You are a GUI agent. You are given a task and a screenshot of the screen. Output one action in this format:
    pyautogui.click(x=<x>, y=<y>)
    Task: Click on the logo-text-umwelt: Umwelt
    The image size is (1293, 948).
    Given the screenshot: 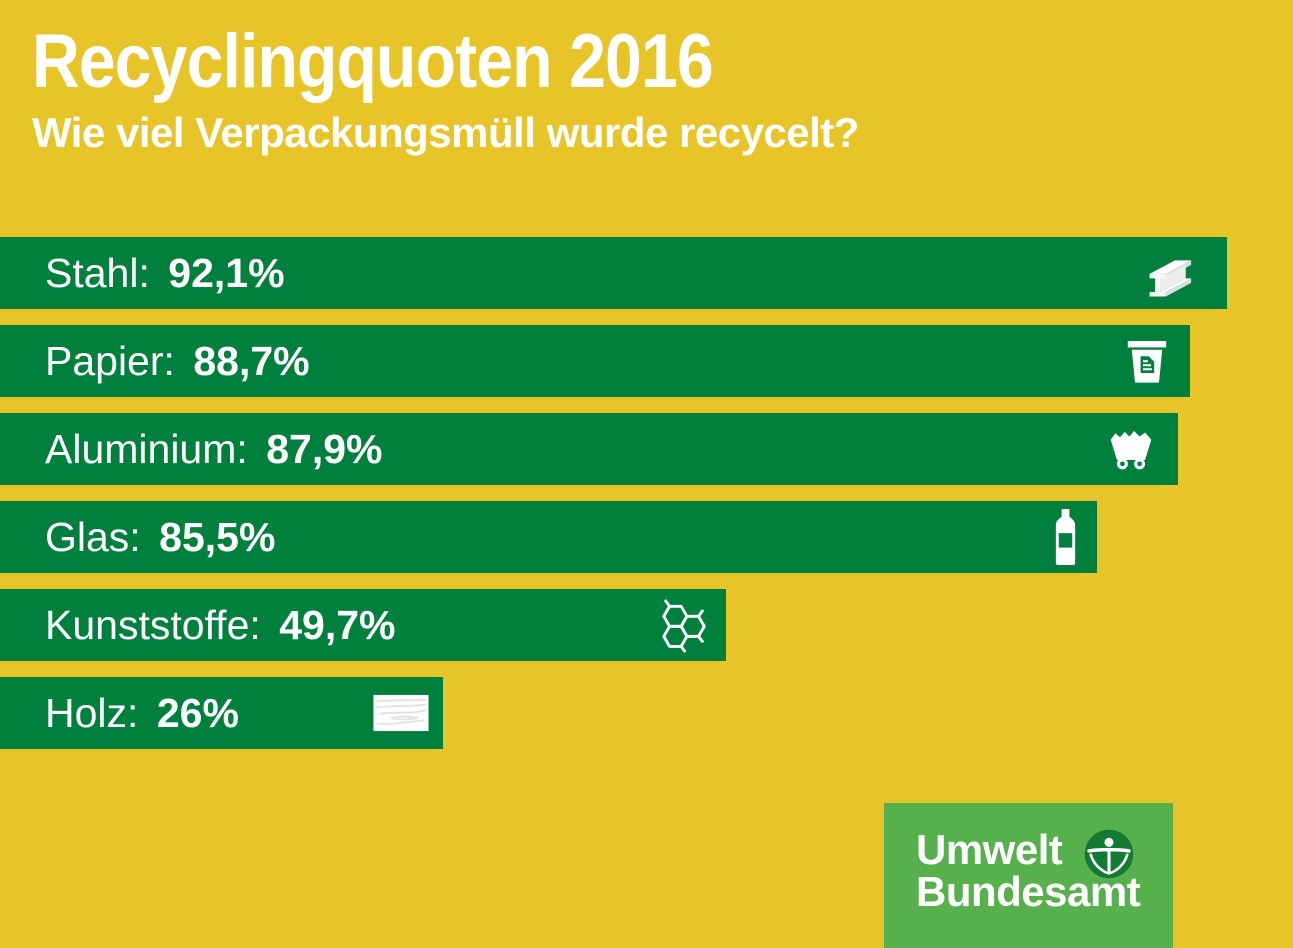 What is the action you would take?
    pyautogui.click(x=989, y=849)
    